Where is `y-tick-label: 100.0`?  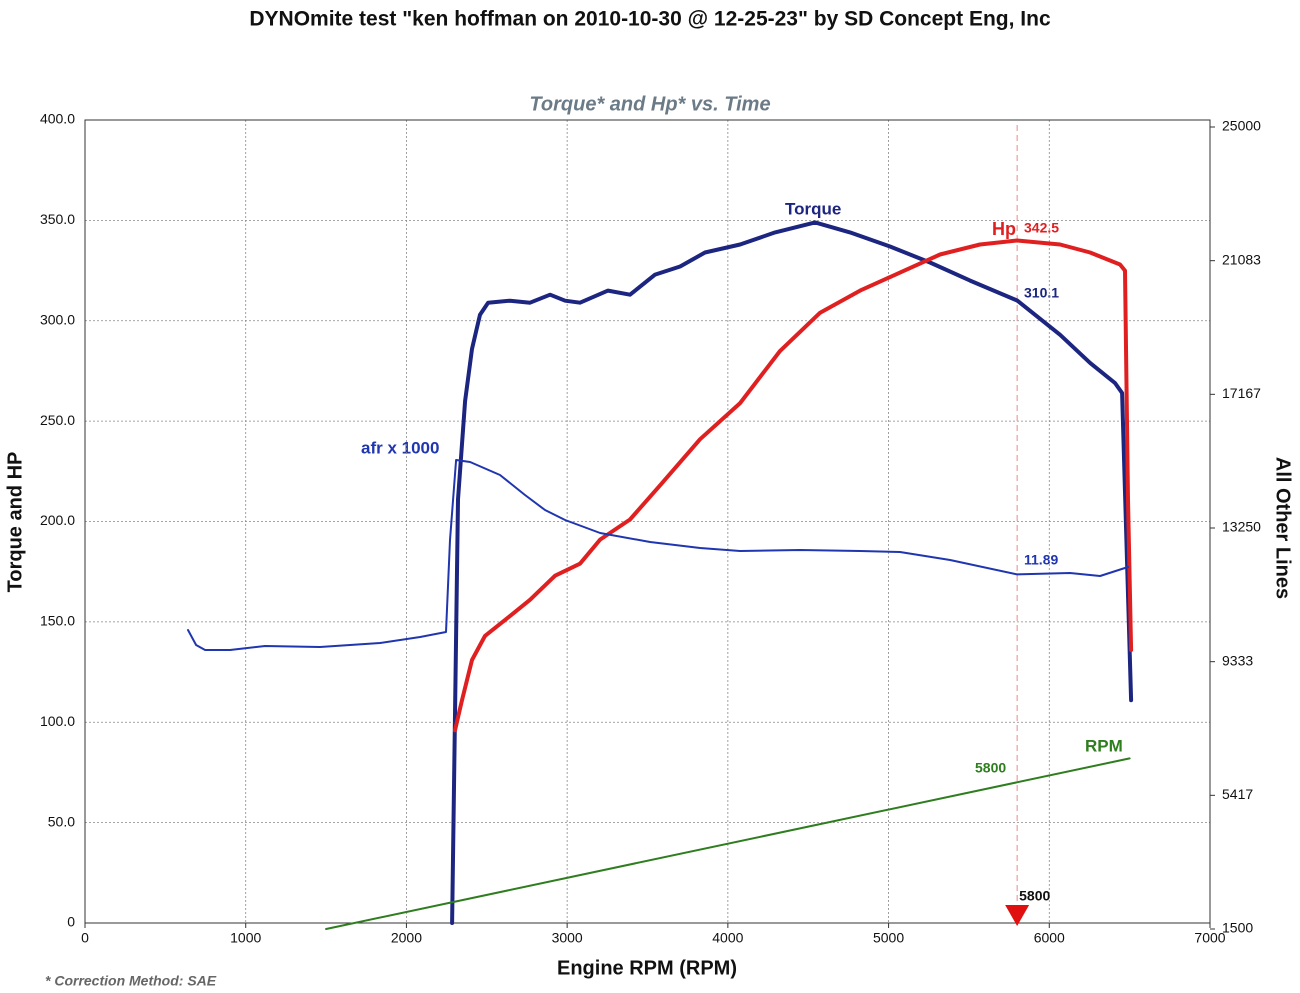
y-tick-label: 100.0 is located at coordinates (57, 721).